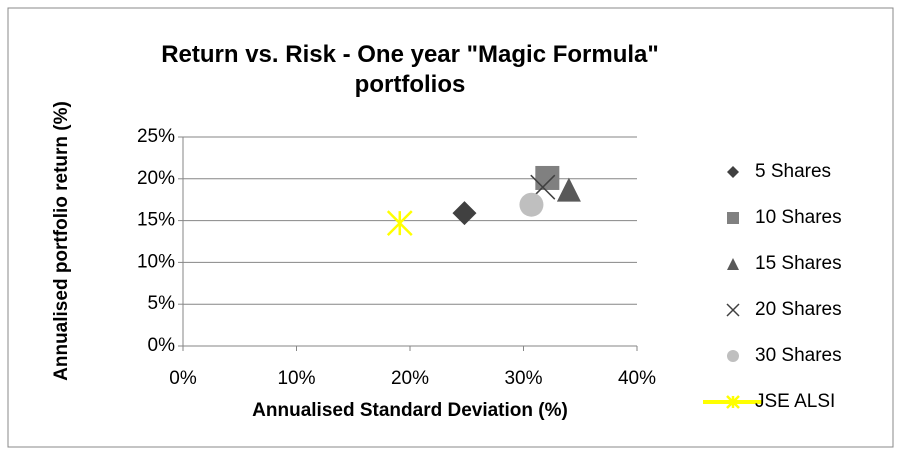 Image resolution: width=901 pixels, height=455 pixels. Describe the element at coordinates (637, 378) in the screenshot. I see `x-tick-label: 40%` at that location.